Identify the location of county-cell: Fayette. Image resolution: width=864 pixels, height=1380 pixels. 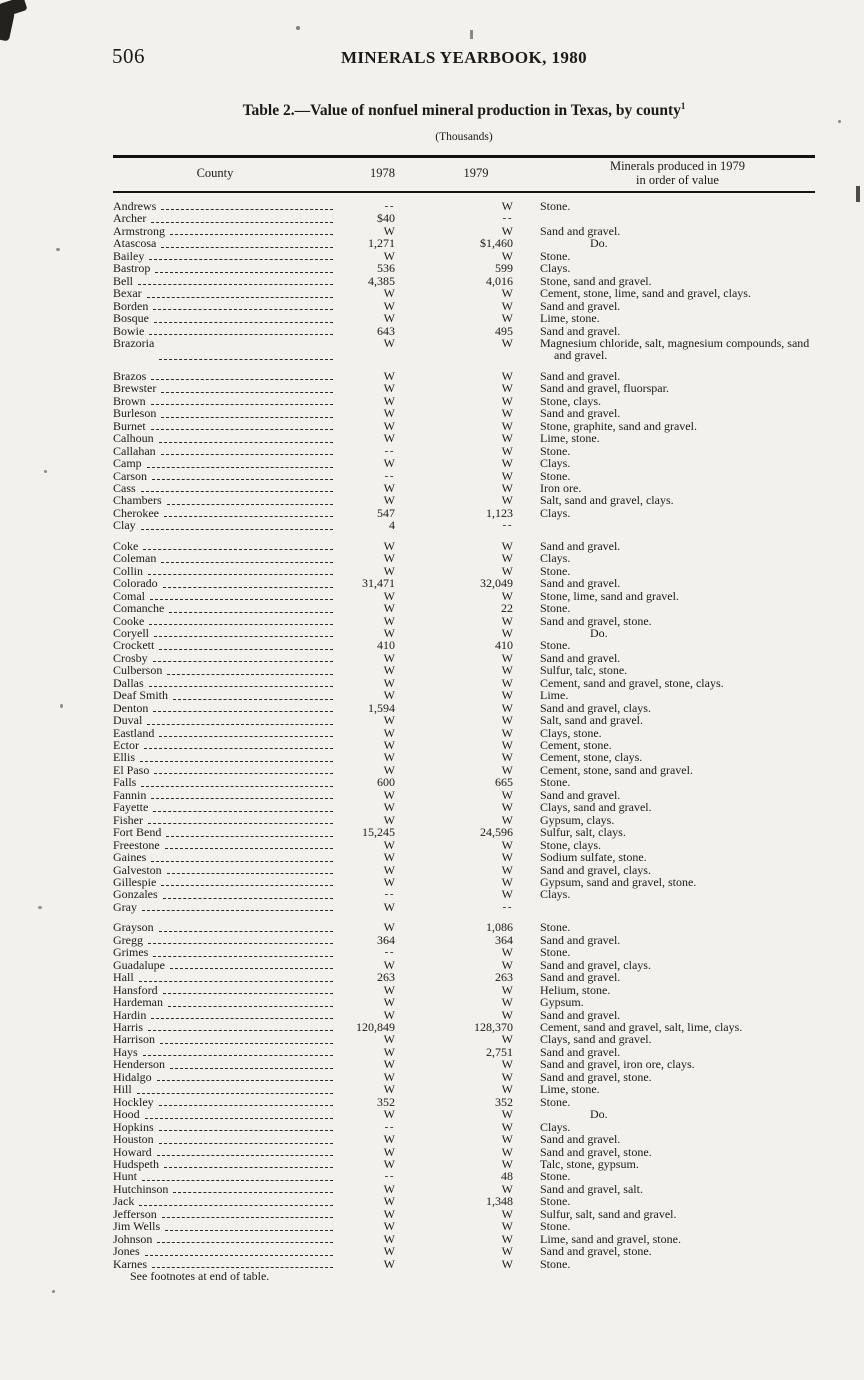
(228, 807).